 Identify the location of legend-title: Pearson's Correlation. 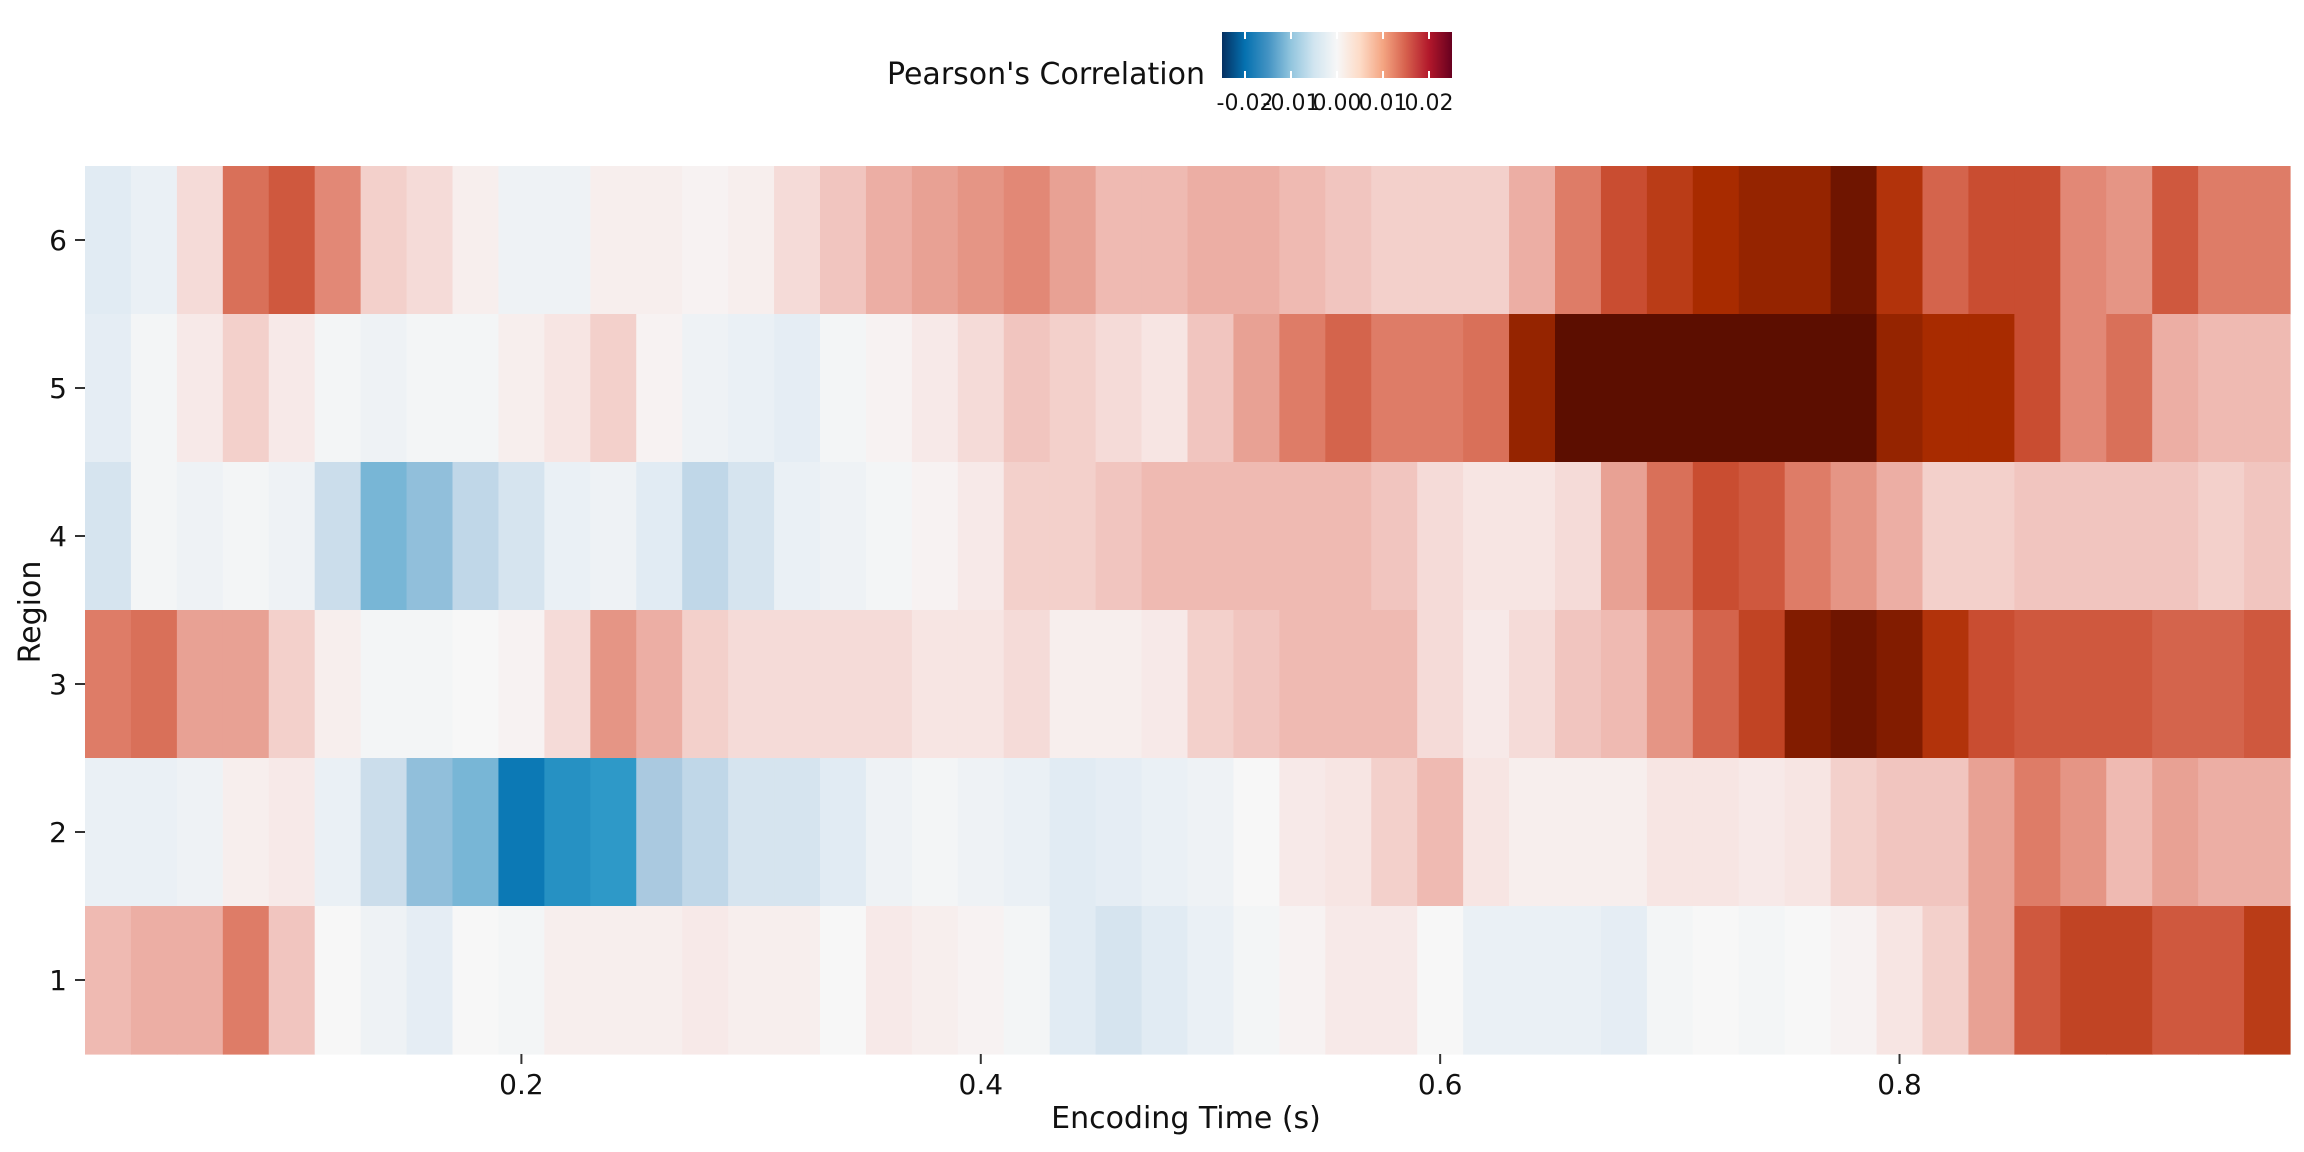
(1046, 74).